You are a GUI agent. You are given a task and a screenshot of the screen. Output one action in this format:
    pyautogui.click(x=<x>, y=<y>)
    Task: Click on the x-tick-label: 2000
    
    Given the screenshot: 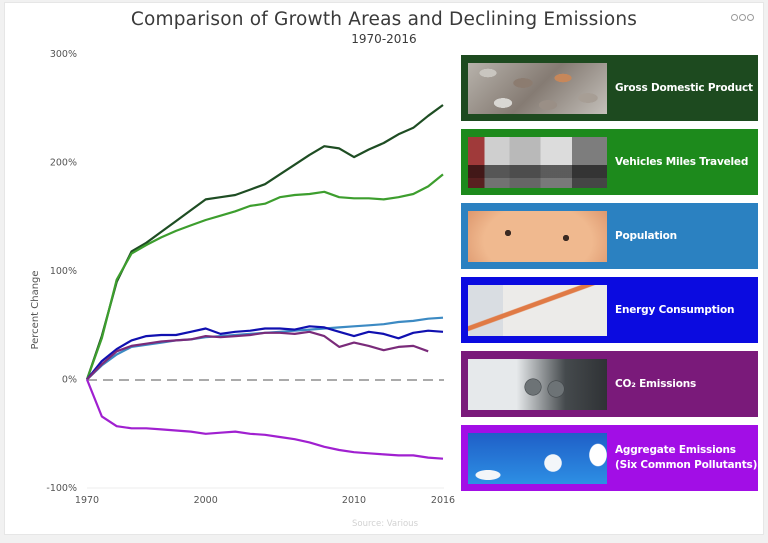 What is the action you would take?
    pyautogui.click(x=206, y=500)
    